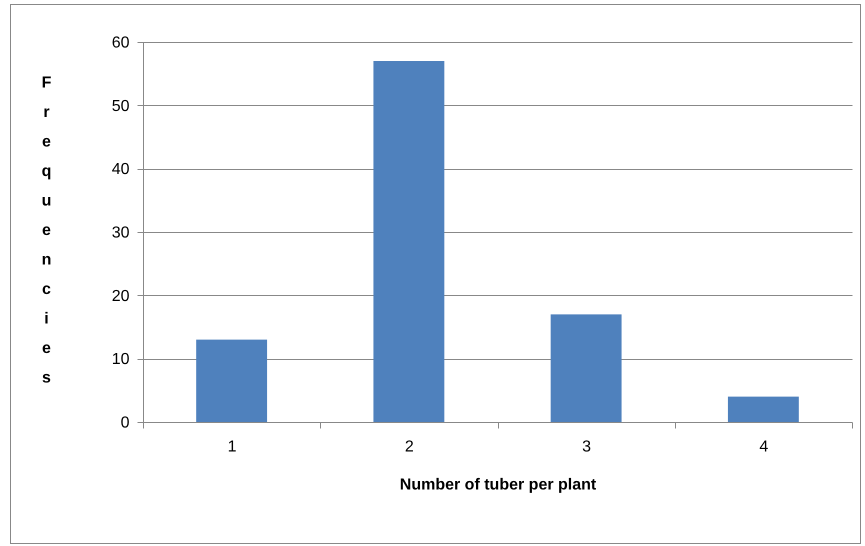 The image size is (865, 546). Describe the element at coordinates (763, 447) in the screenshot. I see `x-tick-label: 4` at that location.